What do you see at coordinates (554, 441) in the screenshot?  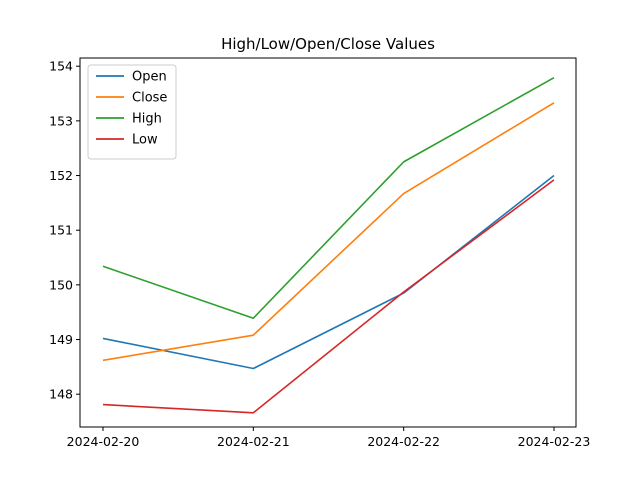 I see `x-tick-label: 2024-02-23` at bounding box center [554, 441].